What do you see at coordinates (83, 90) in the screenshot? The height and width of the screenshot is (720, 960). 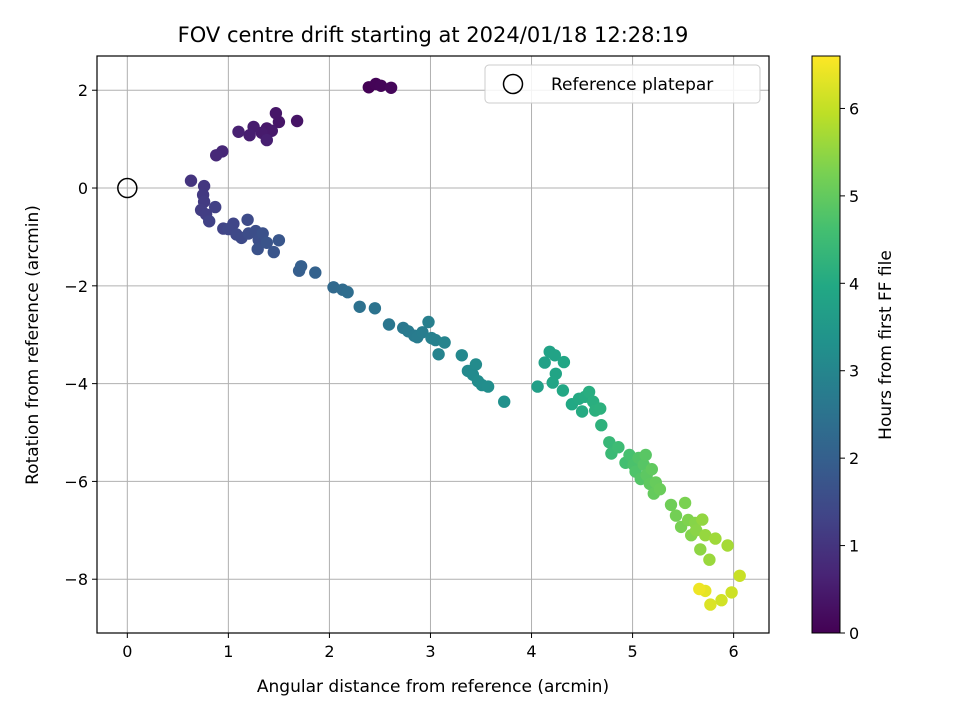 I see `y-tick-label: 2` at bounding box center [83, 90].